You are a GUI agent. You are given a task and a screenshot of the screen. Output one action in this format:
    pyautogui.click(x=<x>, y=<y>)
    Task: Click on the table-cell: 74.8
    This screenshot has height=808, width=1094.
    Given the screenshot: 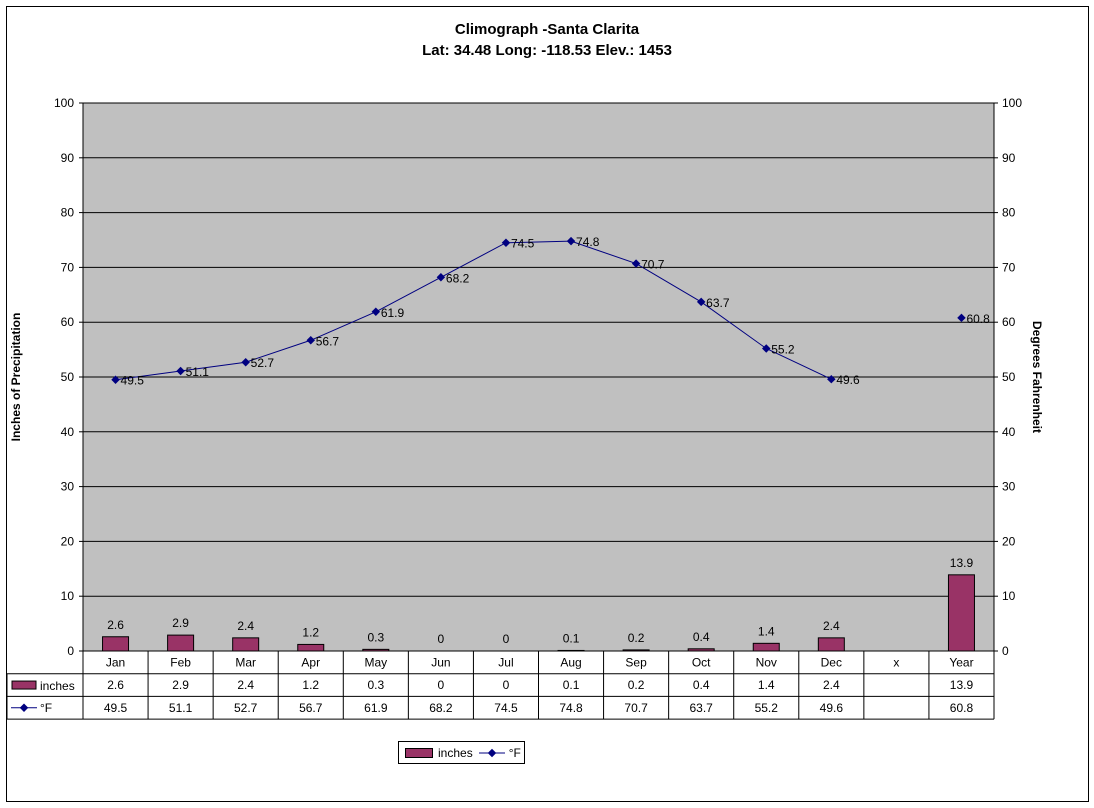 What is the action you would take?
    pyautogui.click(x=571, y=708)
    